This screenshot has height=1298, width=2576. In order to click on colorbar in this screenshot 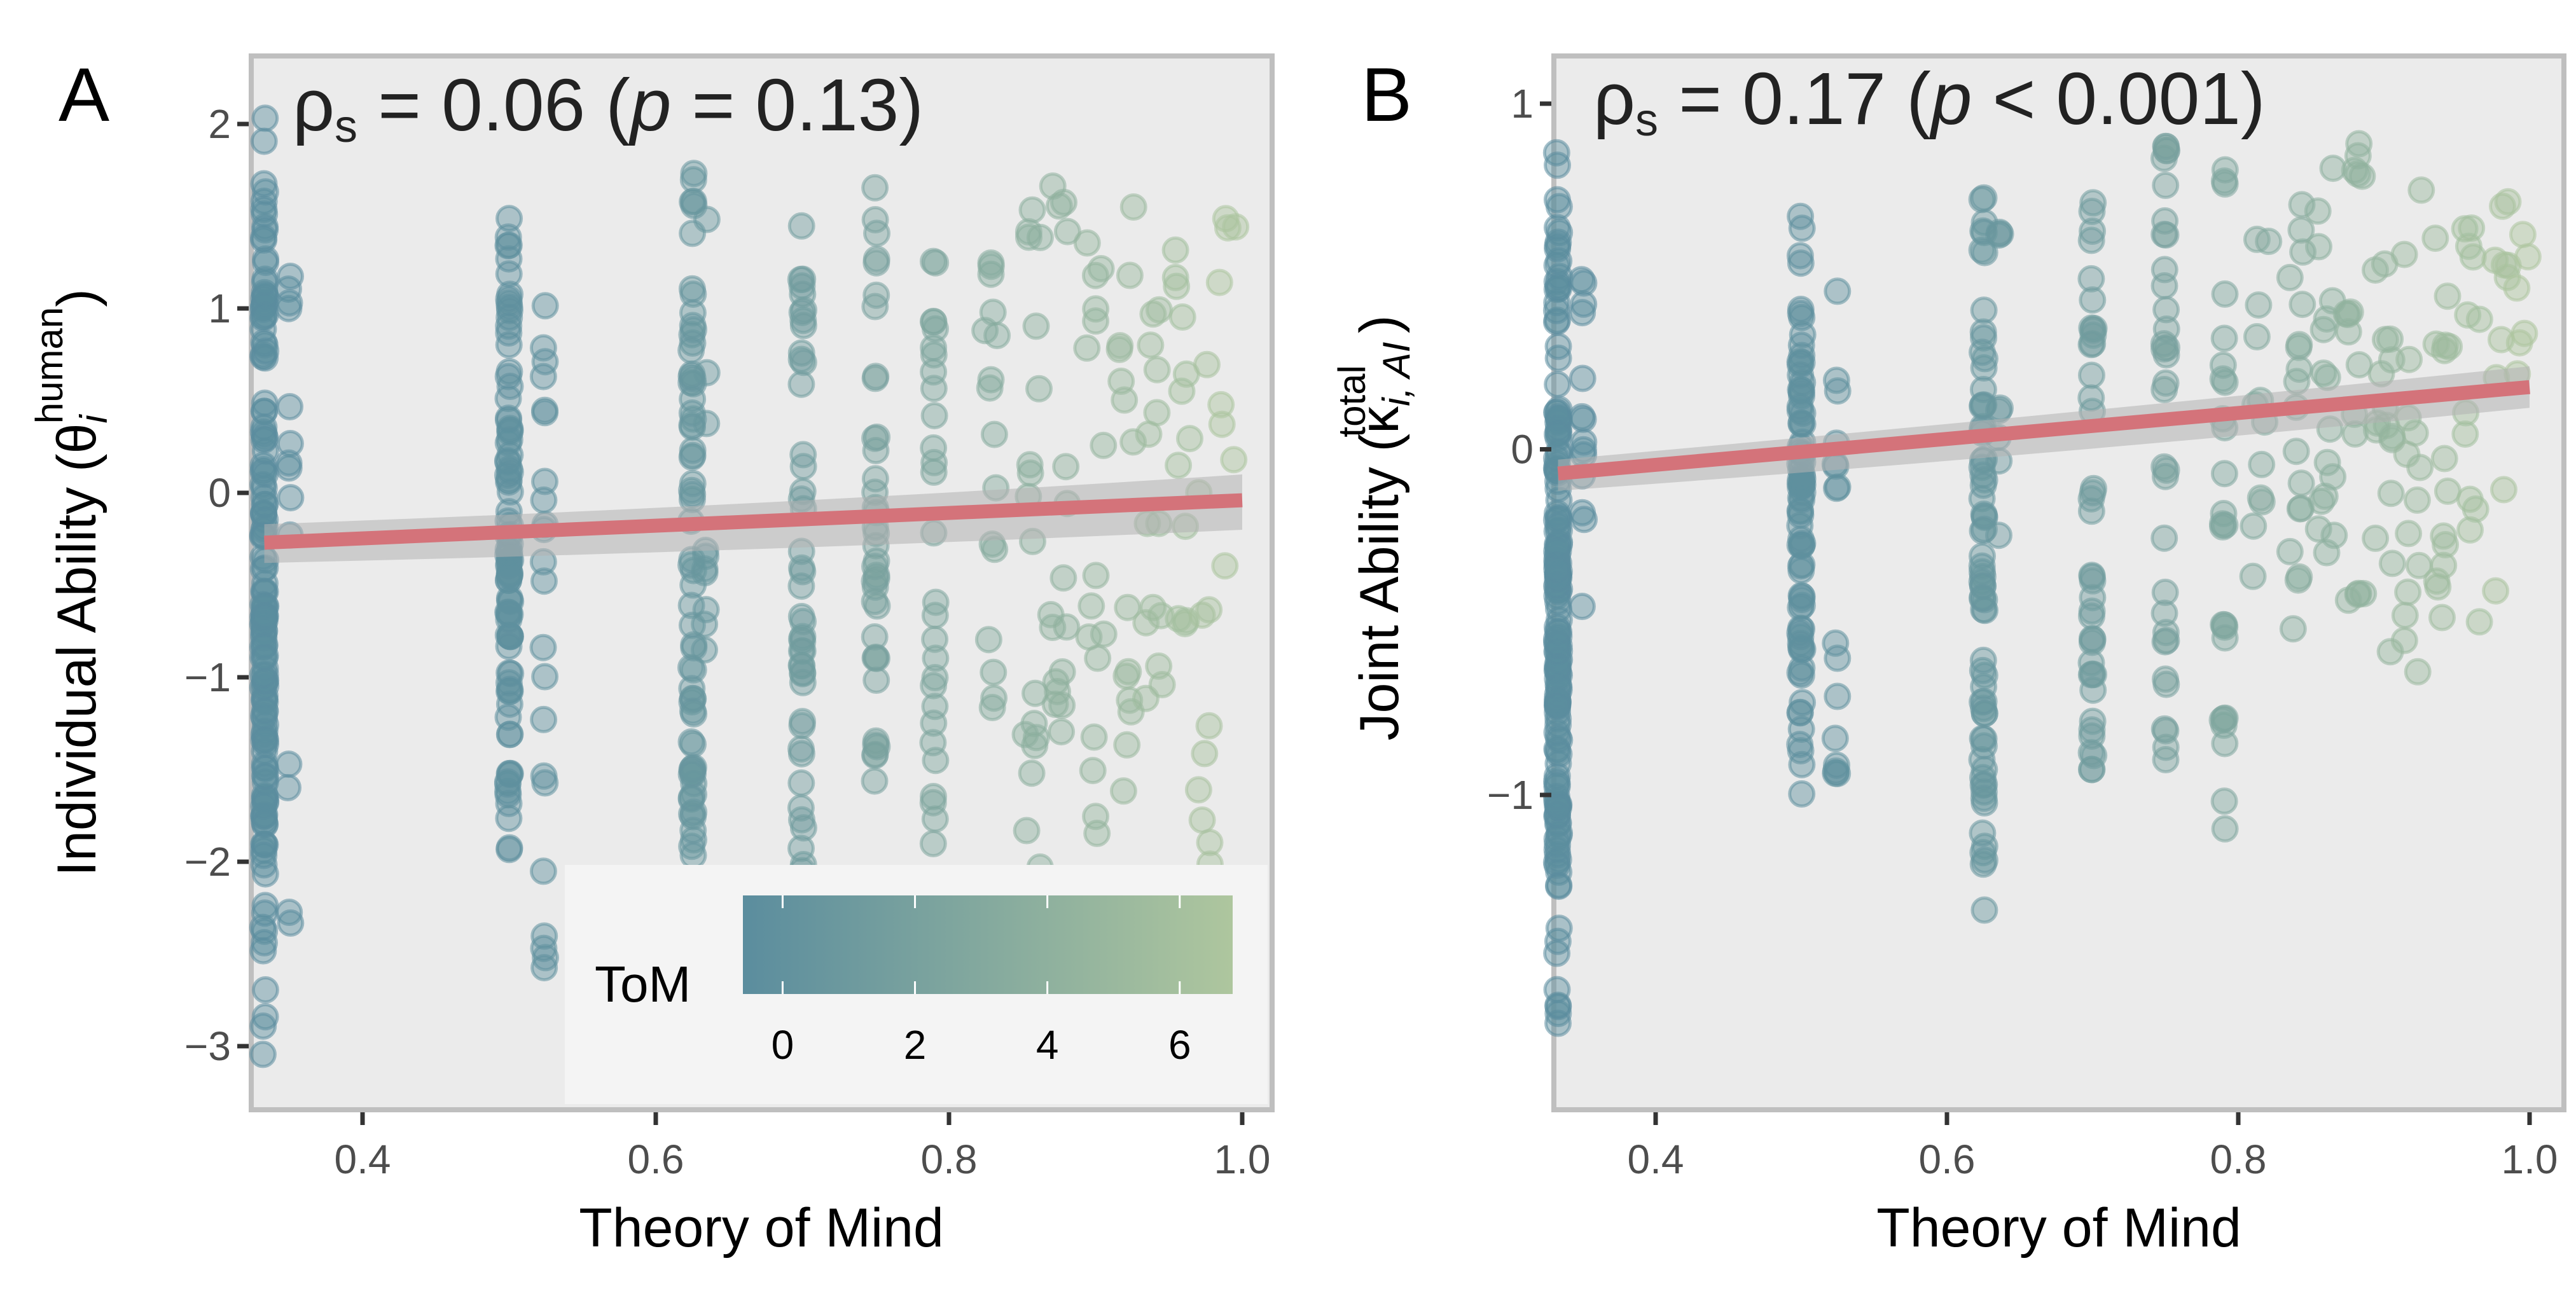, I will do `click(988, 944)`.